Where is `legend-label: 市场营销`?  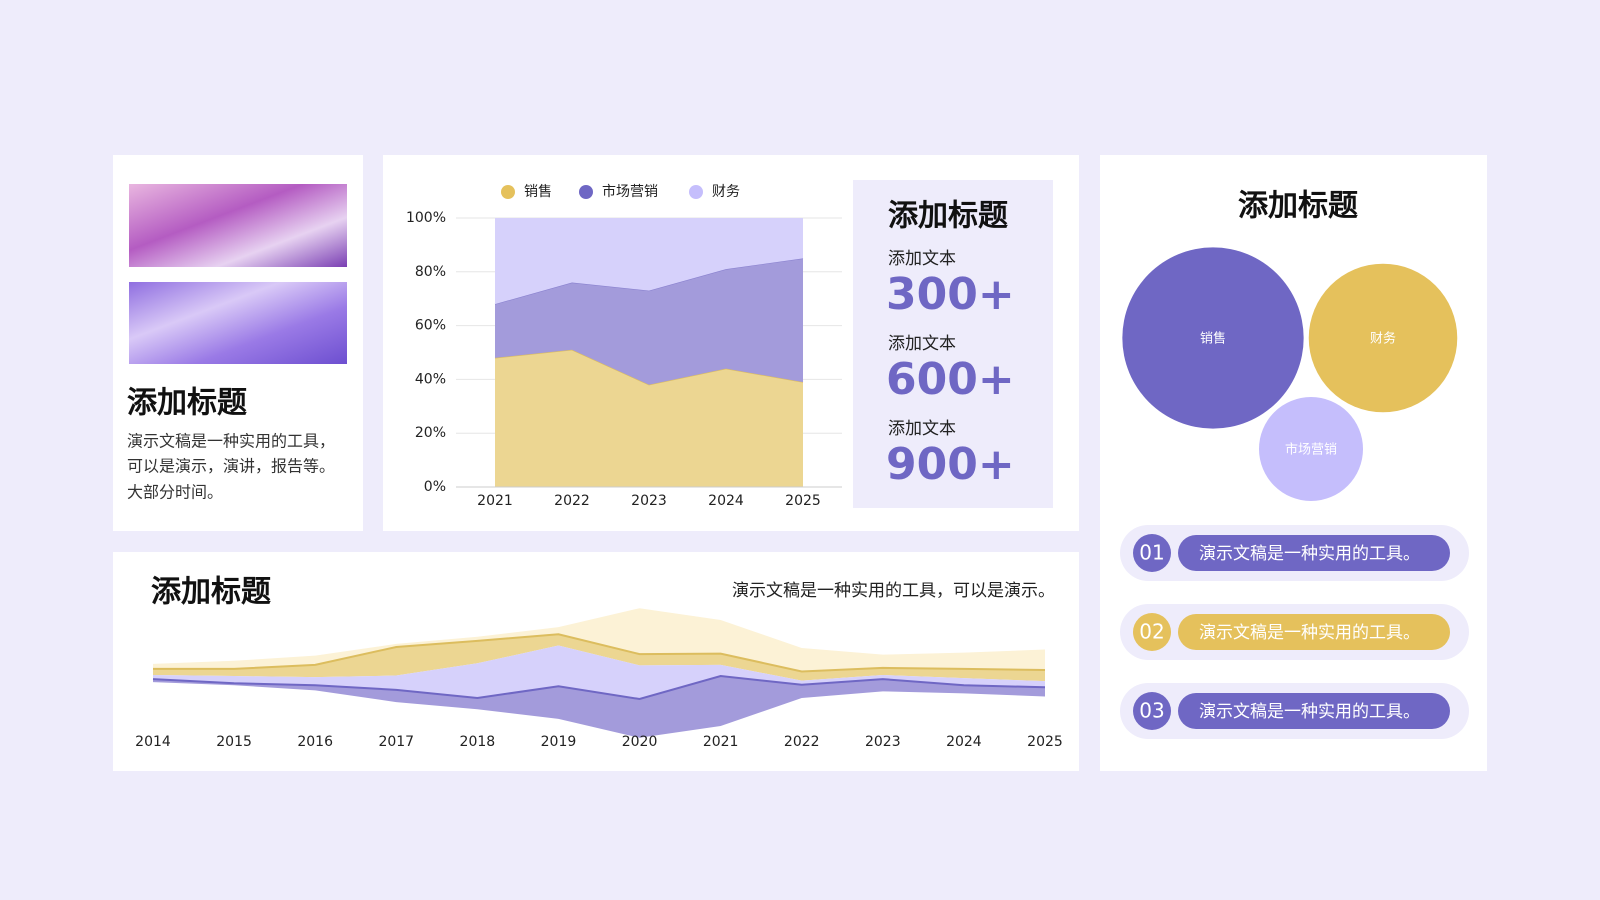 legend-label: 市场营销 is located at coordinates (630, 191).